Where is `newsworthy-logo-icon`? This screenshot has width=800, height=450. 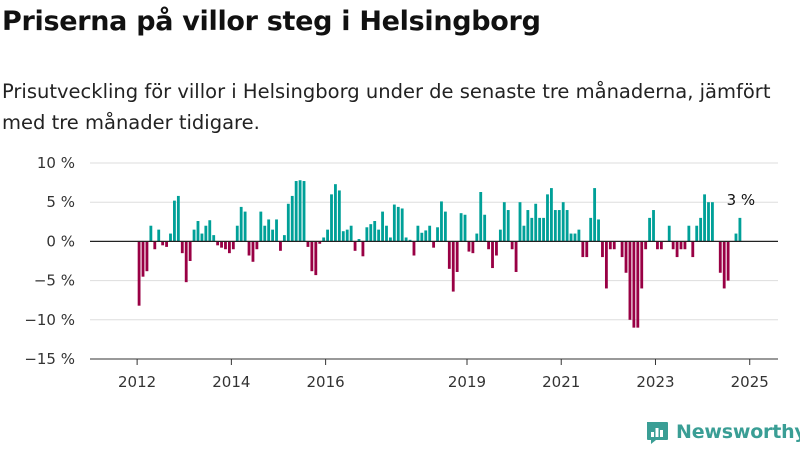 newsworthy-logo-icon is located at coordinates (657, 433).